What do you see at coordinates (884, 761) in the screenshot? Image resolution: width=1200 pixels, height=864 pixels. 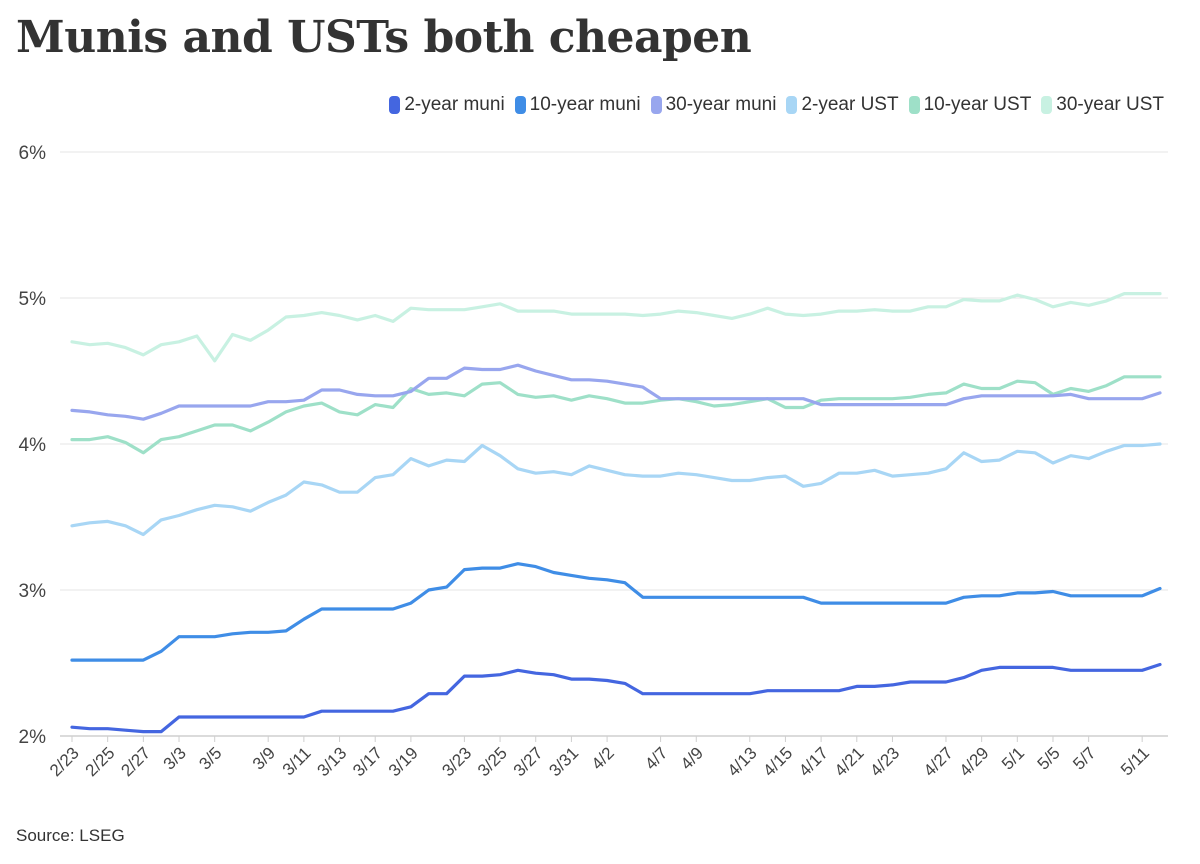 I see `x-tick-label: 4/23` at bounding box center [884, 761].